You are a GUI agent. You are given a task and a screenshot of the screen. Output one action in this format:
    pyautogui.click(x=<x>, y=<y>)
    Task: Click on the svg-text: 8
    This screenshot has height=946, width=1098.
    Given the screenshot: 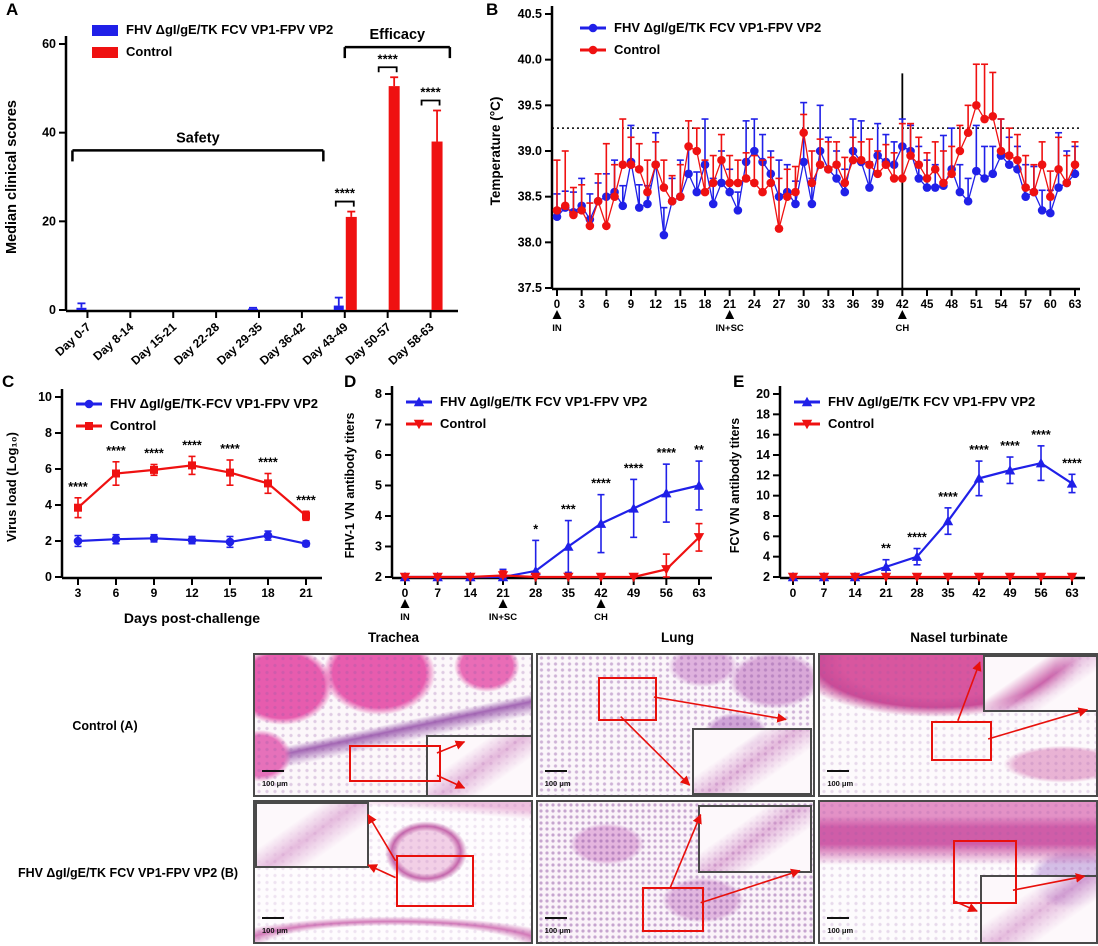 What is the action you would take?
    pyautogui.click(x=48, y=433)
    